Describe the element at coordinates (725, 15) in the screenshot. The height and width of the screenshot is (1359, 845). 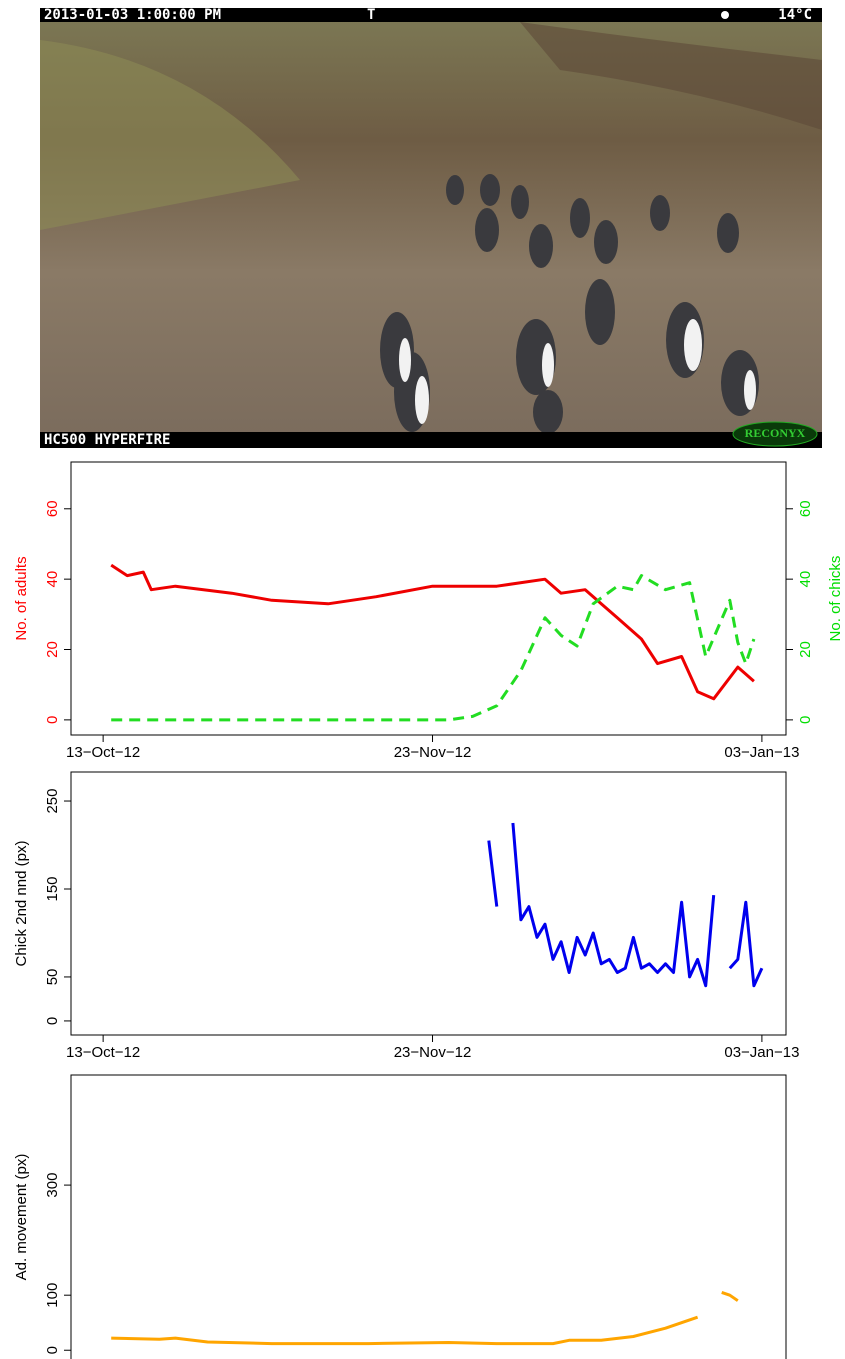
I see `moon-icon` at that location.